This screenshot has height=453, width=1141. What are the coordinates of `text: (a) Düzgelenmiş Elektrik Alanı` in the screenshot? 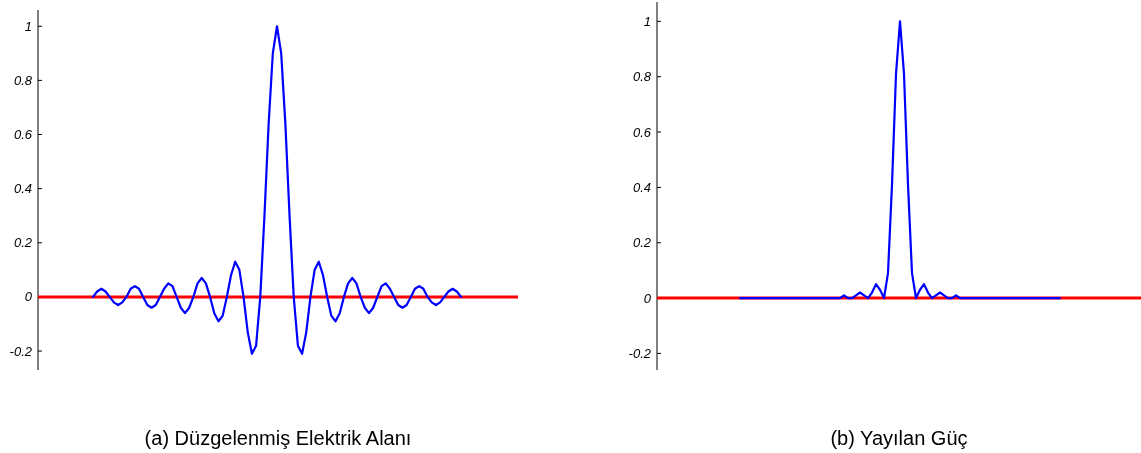 It's located at (278, 438).